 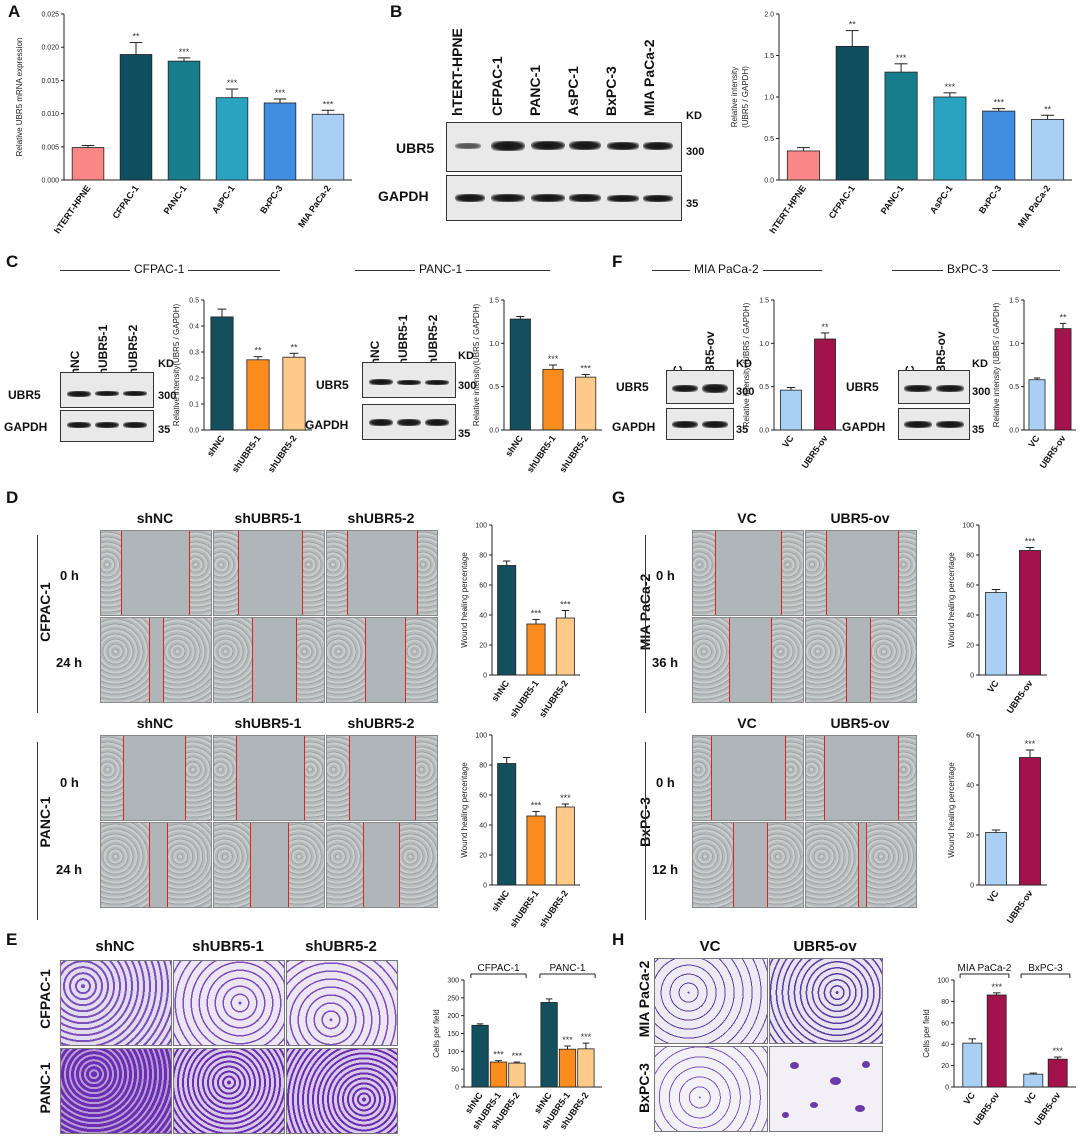 What do you see at coordinates (45, 612) in the screenshot?
I see `wound-d1-cell-label: CFPAC-1` at bounding box center [45, 612].